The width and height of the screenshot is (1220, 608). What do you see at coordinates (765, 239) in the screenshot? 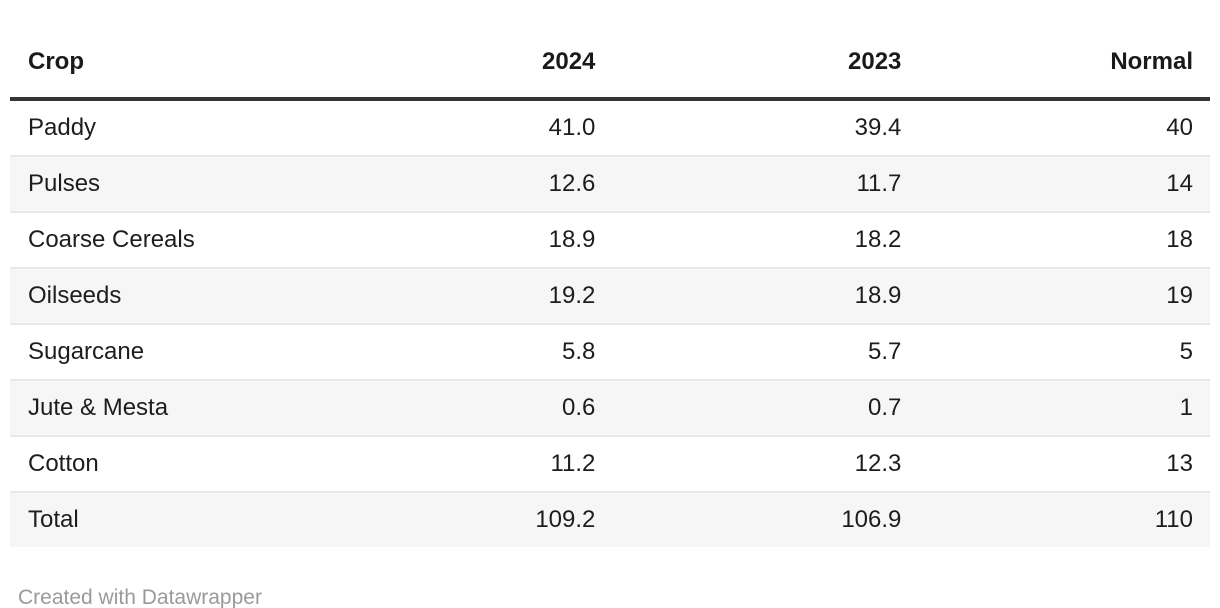
I see `cell-2023: 18.2` at bounding box center [765, 239].